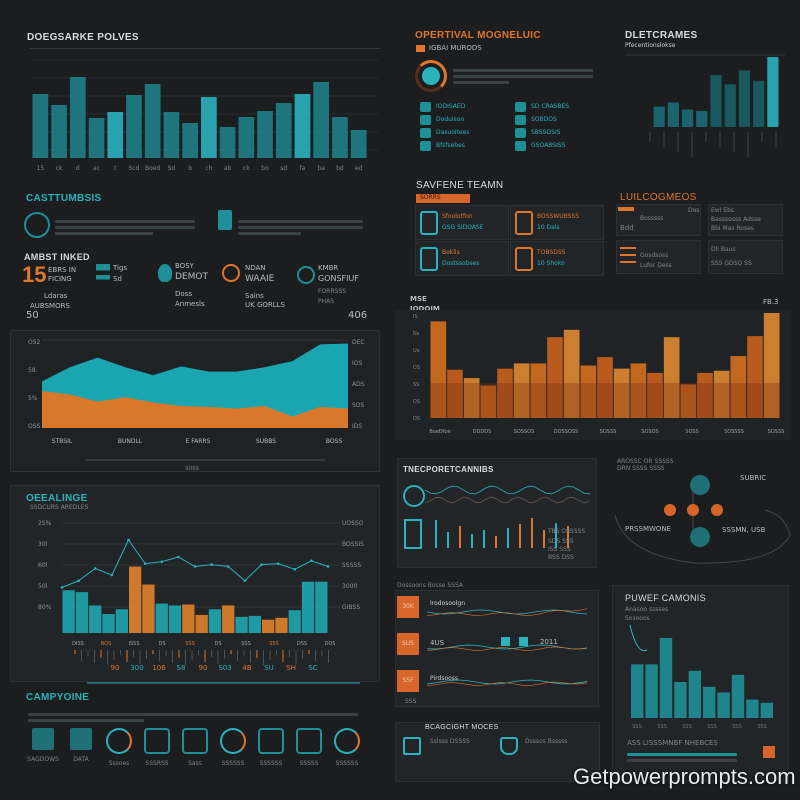 The width and height of the screenshot is (800, 800). What do you see at coordinates (557, 258) in the screenshot?
I see `savfene-card: TOBSDSS 10 Shoko` at bounding box center [557, 258].